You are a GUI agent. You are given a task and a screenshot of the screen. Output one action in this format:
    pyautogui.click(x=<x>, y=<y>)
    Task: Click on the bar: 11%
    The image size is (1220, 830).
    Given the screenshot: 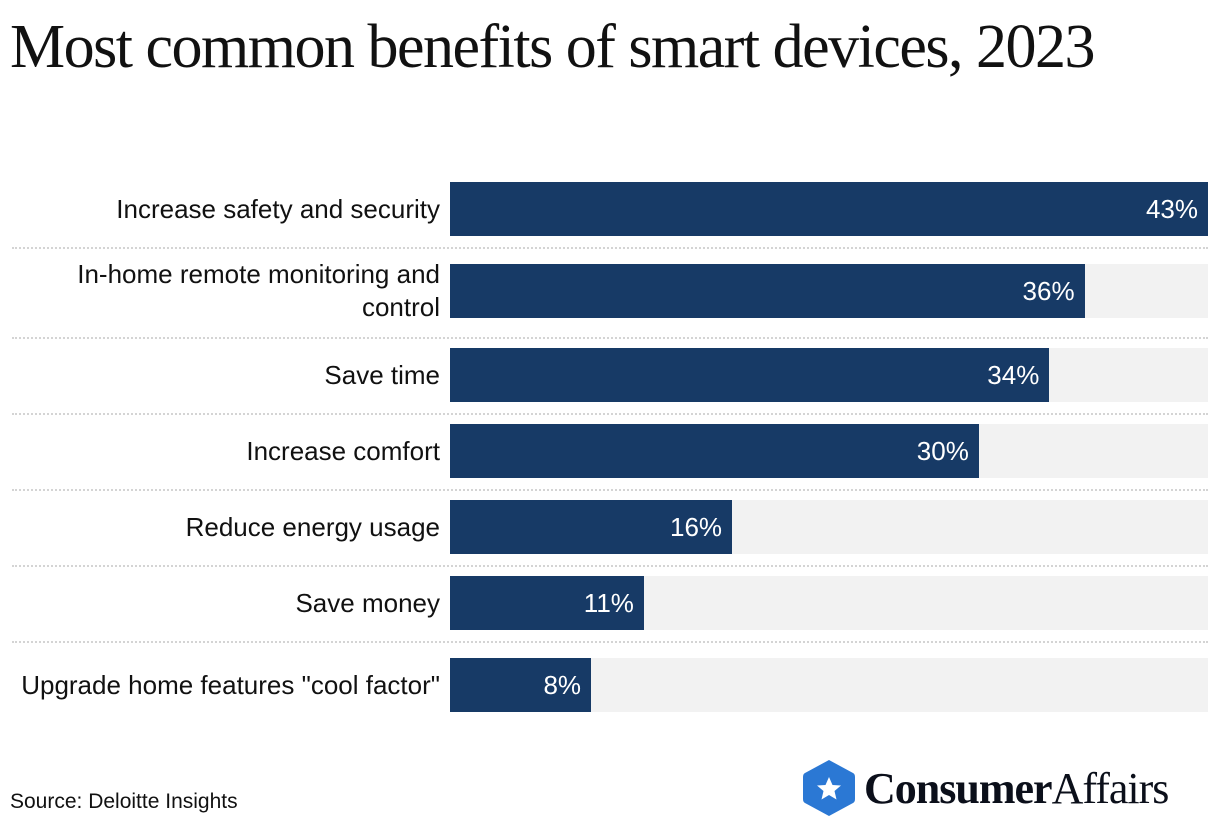 What is the action you would take?
    pyautogui.click(x=547, y=603)
    